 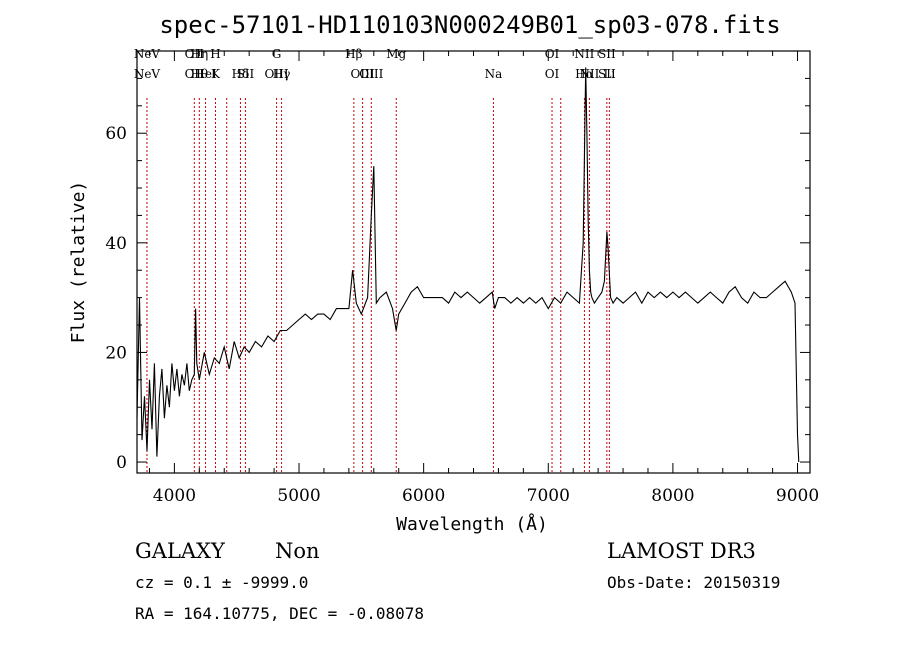 What do you see at coordinates (121, 463) in the screenshot?
I see `y-tick-label: 0` at bounding box center [121, 463].